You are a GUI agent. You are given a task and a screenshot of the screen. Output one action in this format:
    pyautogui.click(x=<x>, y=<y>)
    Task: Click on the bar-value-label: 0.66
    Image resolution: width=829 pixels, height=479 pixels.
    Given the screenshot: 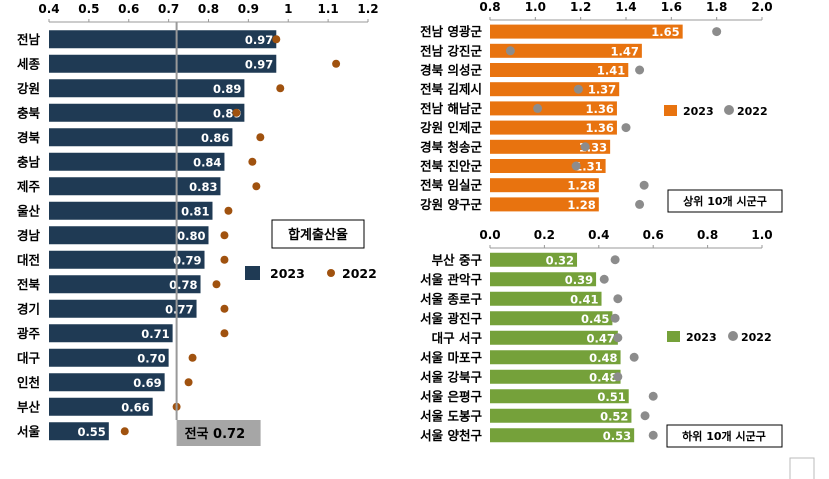 What is the action you would take?
    pyautogui.click(x=135, y=407)
    